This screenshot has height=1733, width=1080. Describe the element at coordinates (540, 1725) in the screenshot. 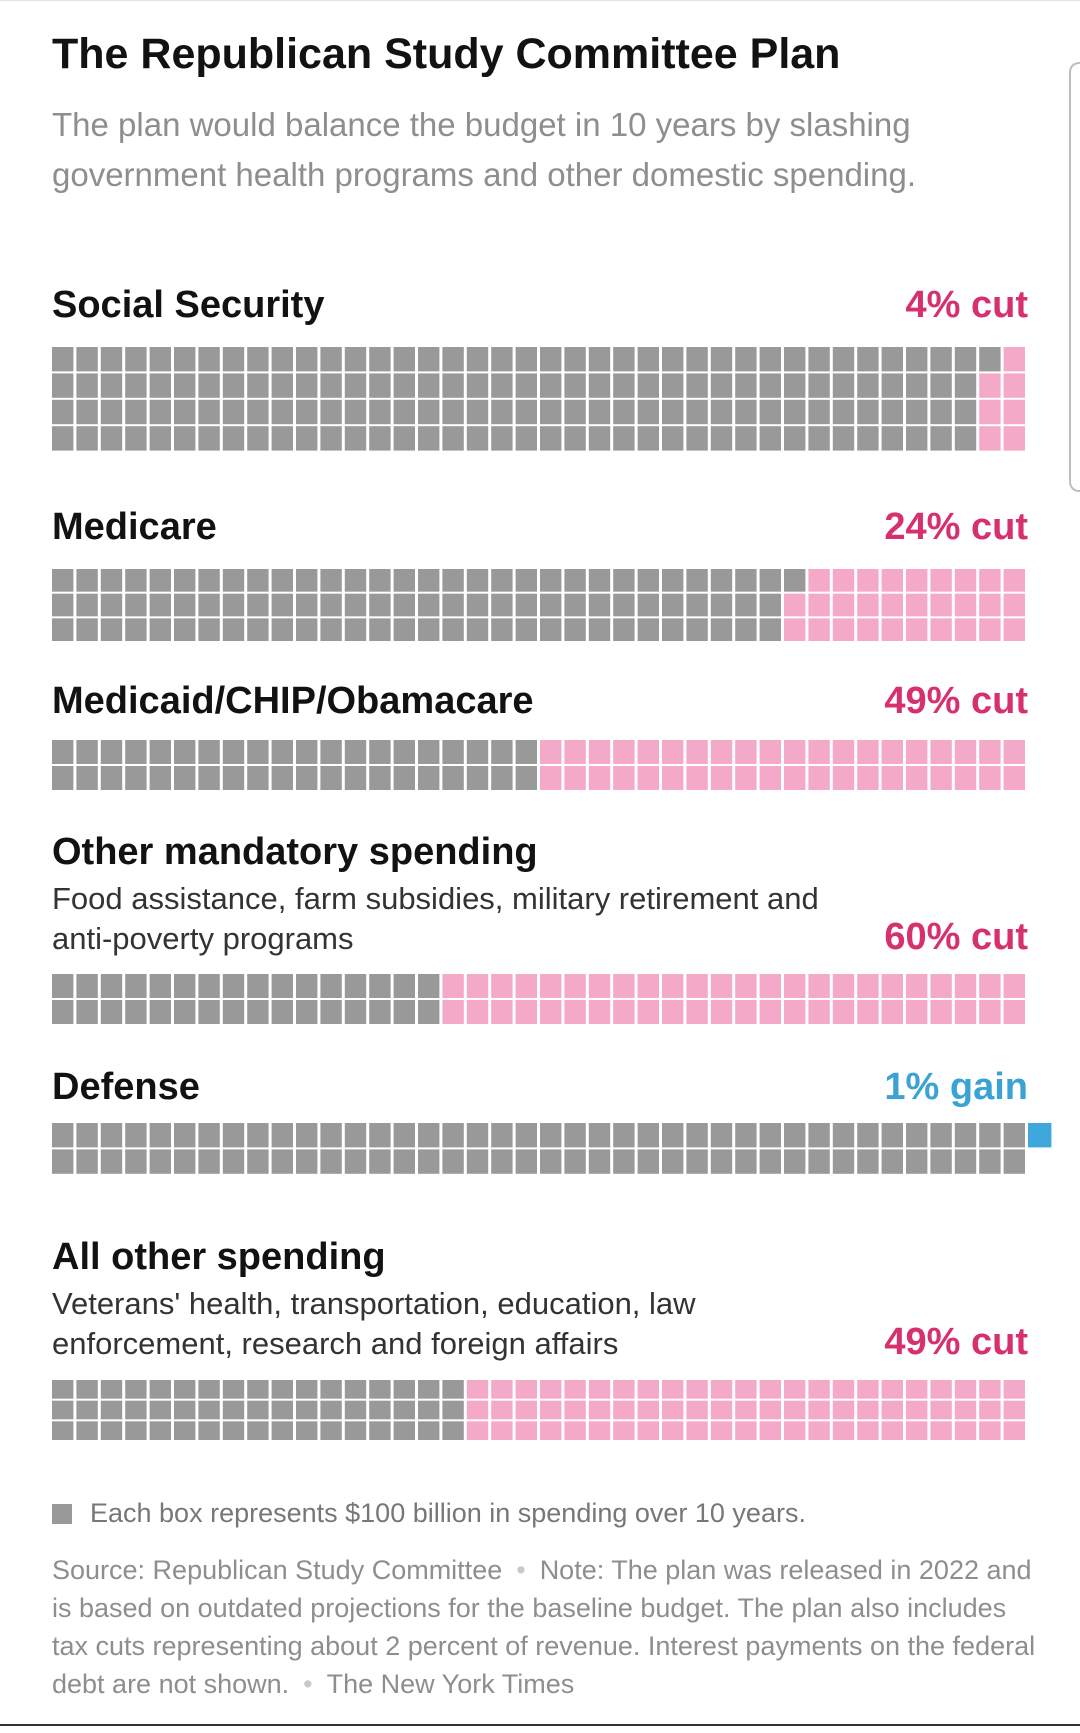

I see `bottom-divider` at that location.